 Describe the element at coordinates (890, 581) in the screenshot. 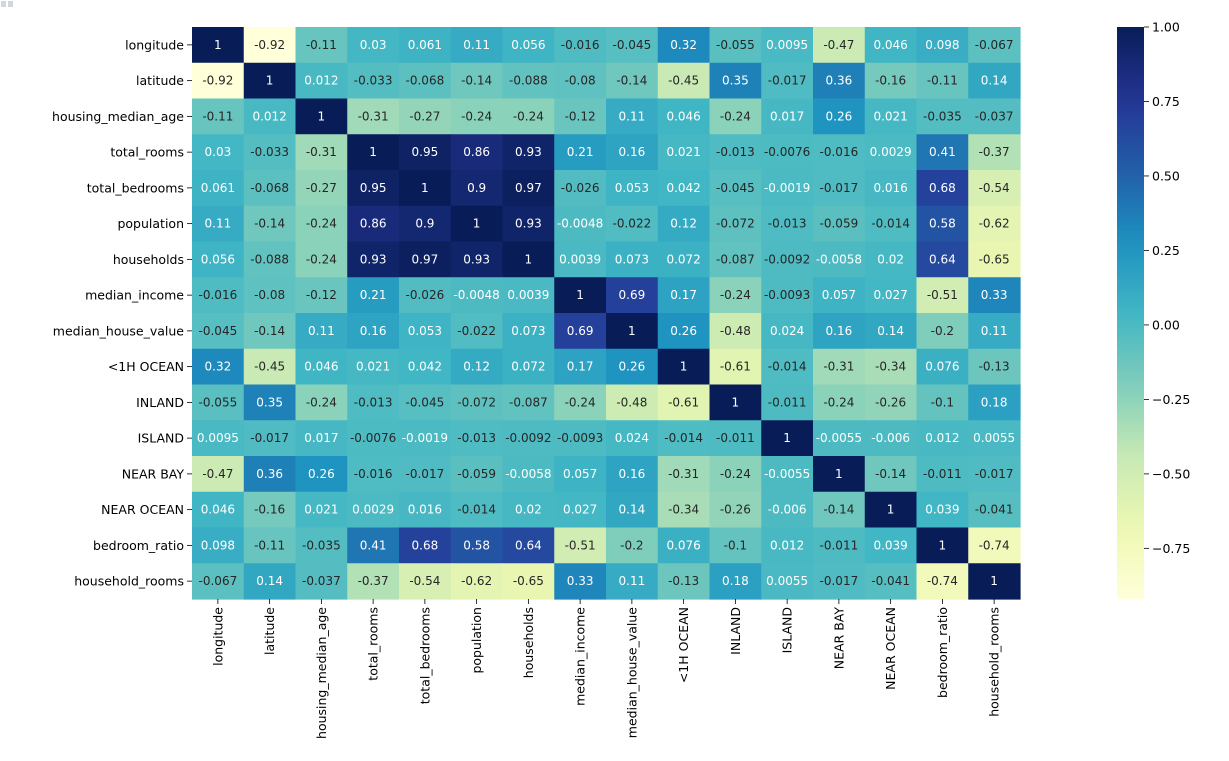

I see `cell-value-label: -0.041` at that location.